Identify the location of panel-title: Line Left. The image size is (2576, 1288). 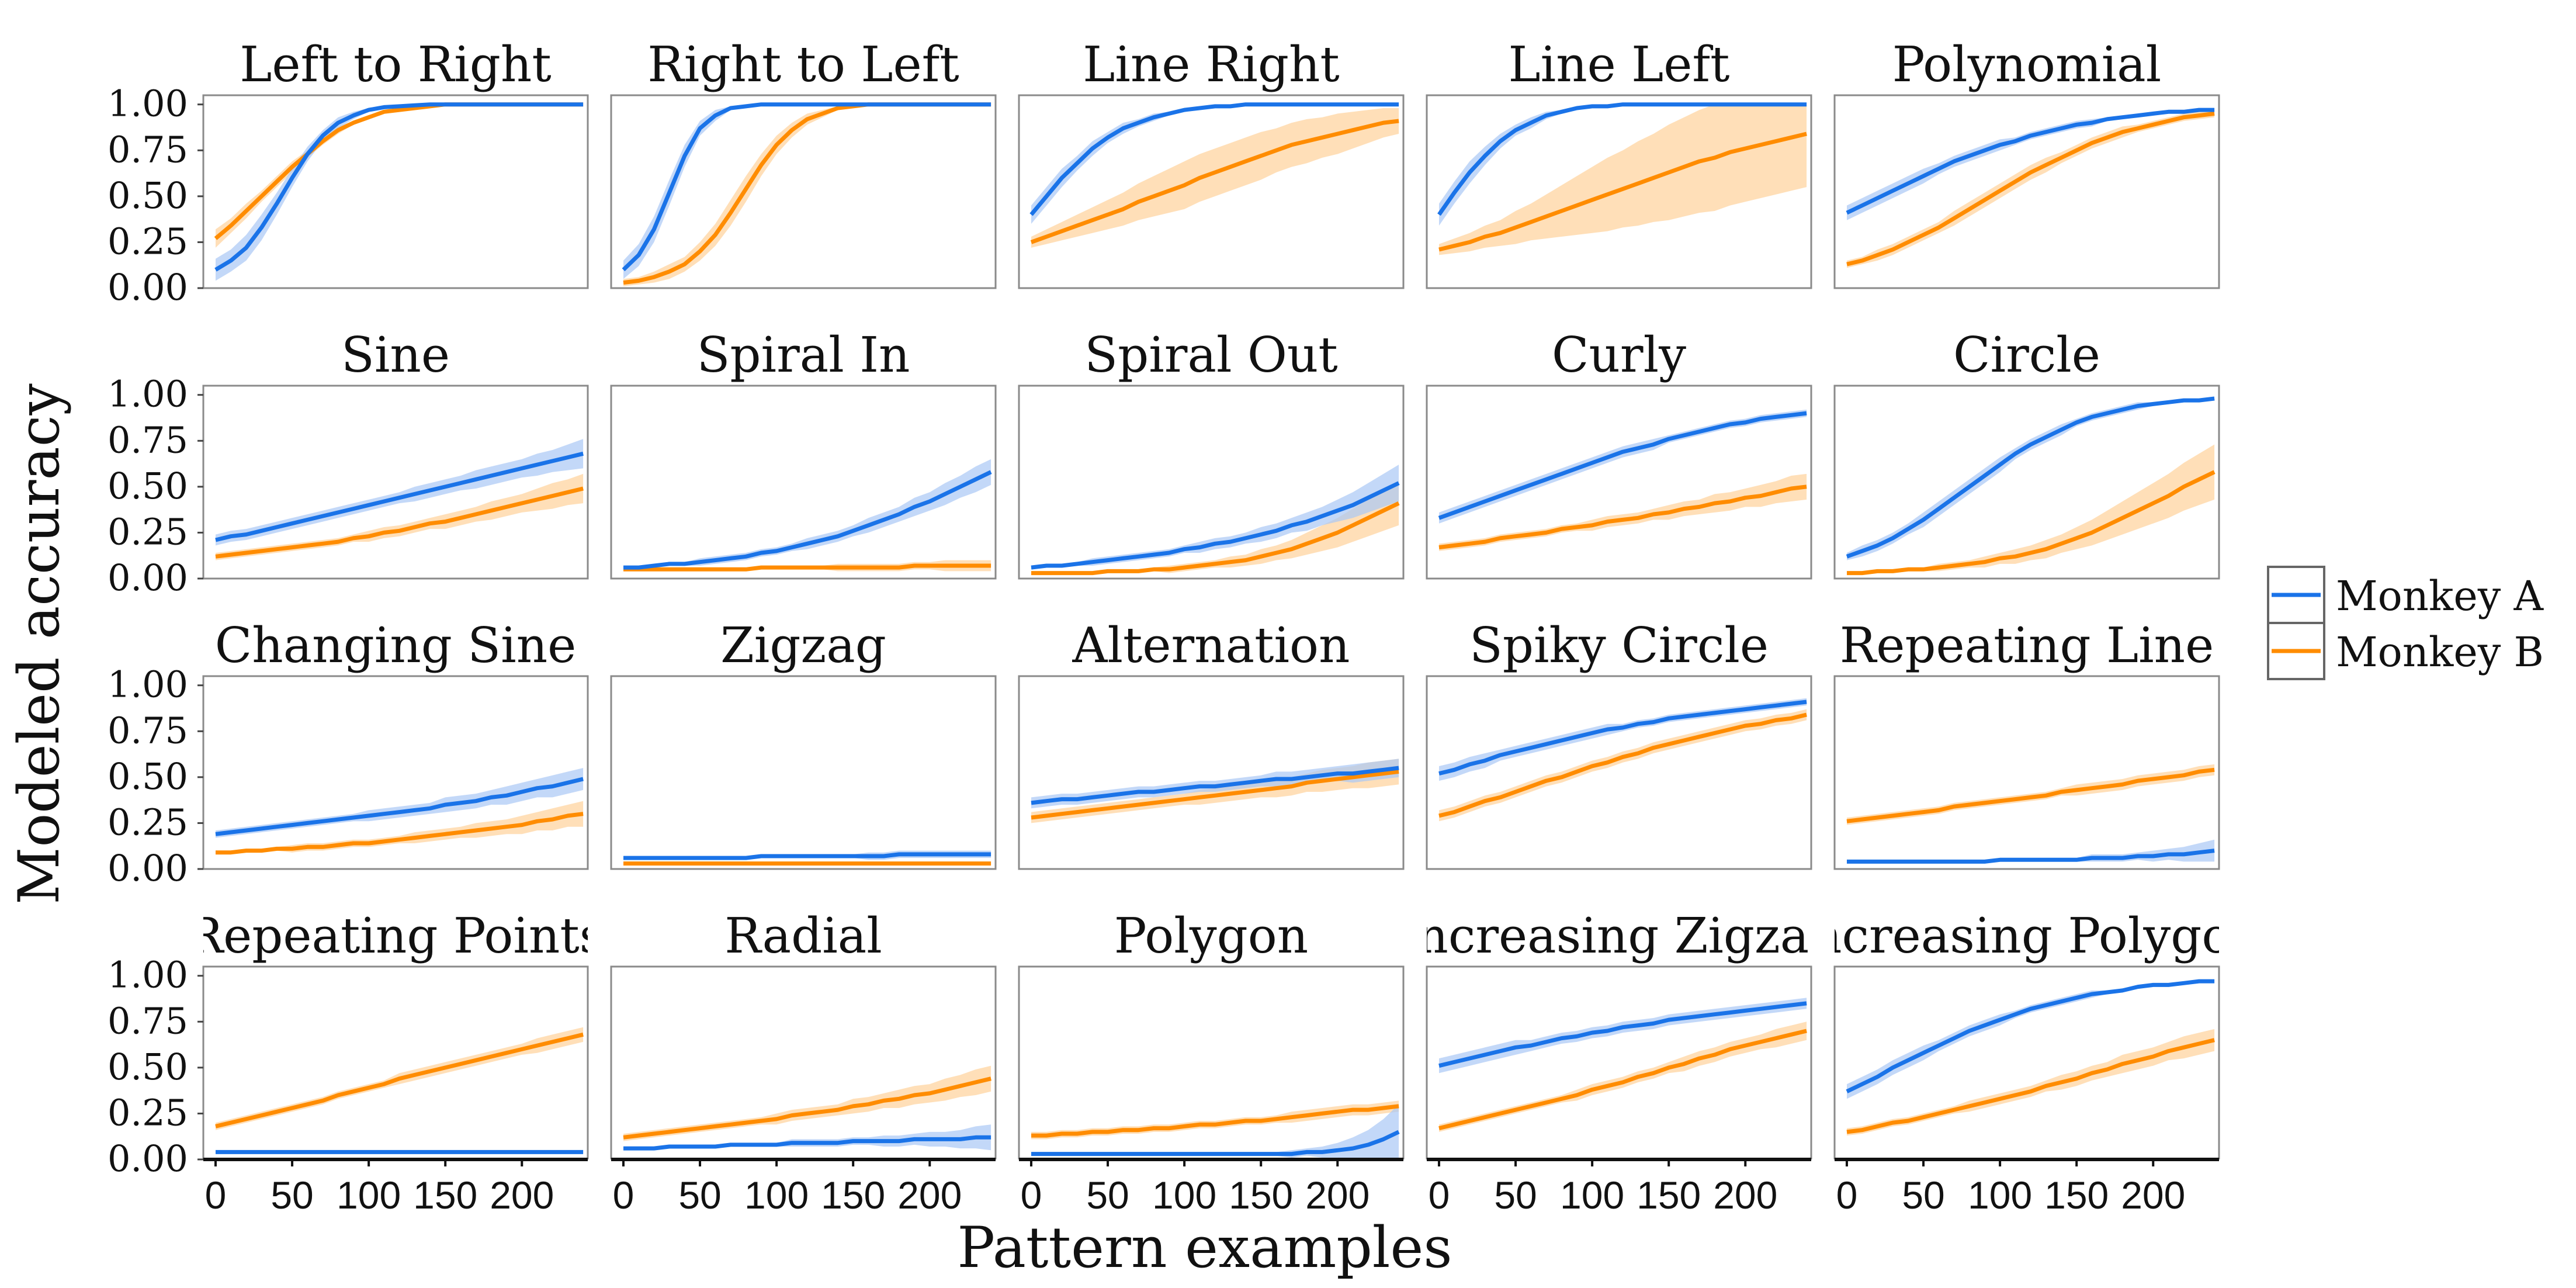
(1620, 64).